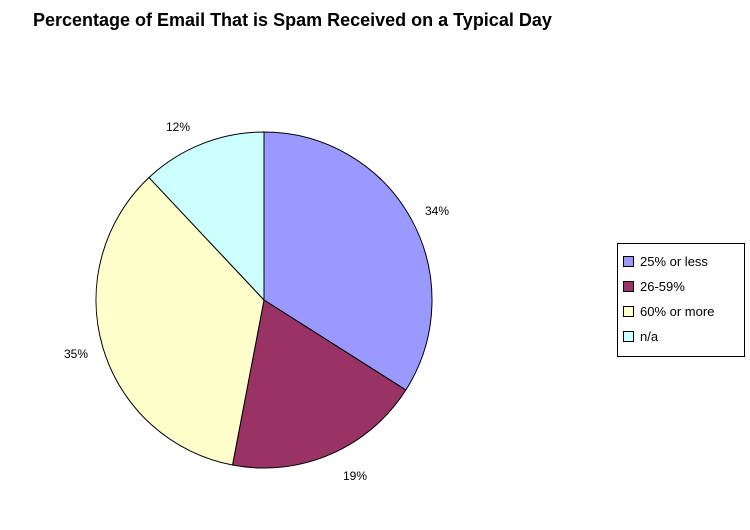 The image size is (750, 530). Describe the element at coordinates (662, 286) in the screenshot. I see `legend-label: 26-59%` at that location.